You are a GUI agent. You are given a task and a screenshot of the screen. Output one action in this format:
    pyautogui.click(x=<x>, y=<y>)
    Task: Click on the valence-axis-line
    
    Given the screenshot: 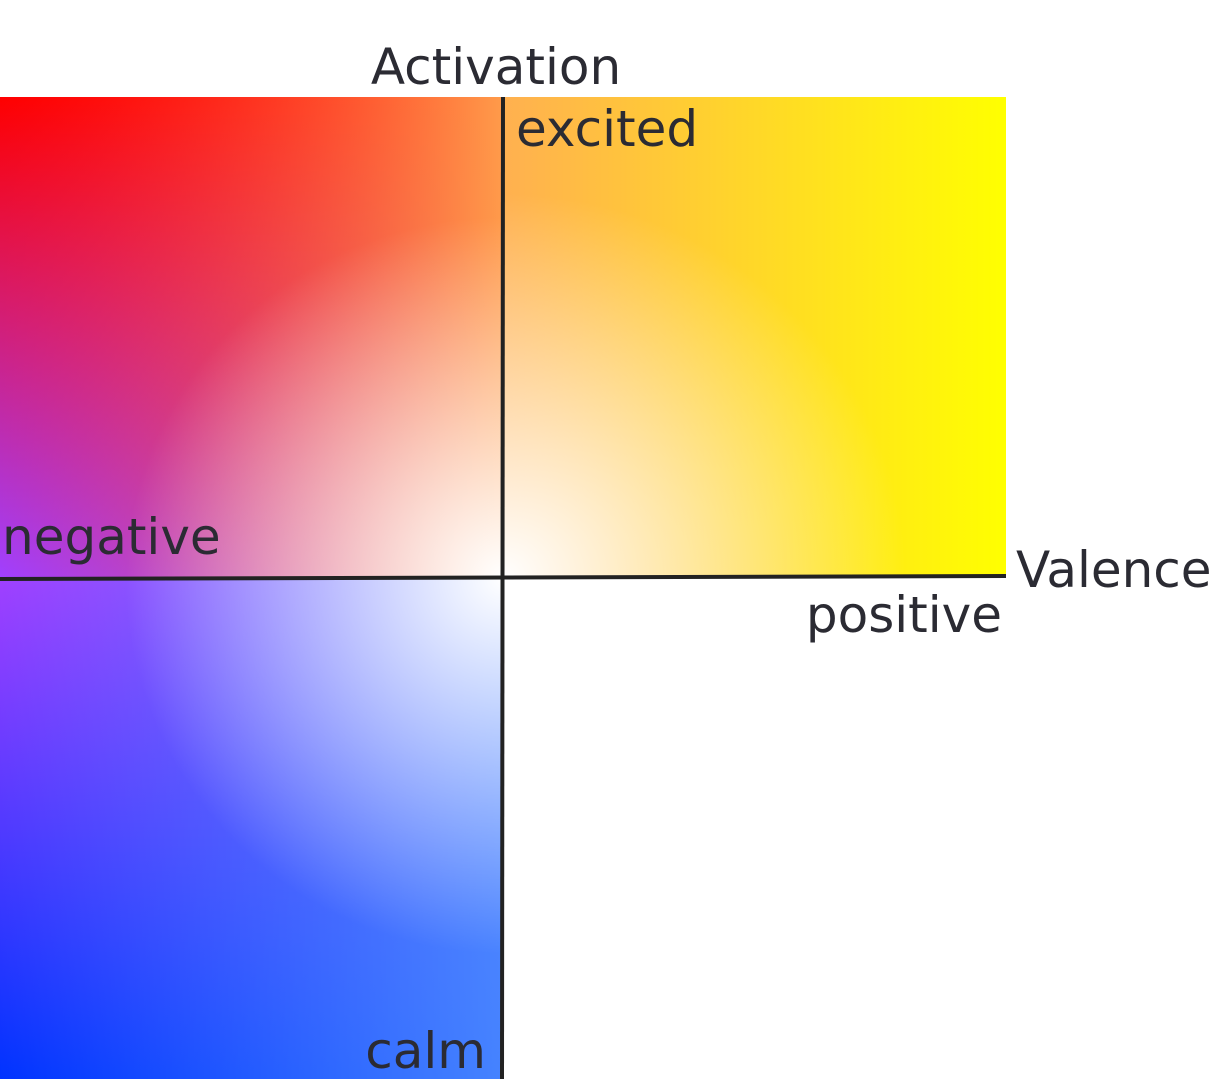 What is the action you would take?
    pyautogui.click(x=503, y=577)
    